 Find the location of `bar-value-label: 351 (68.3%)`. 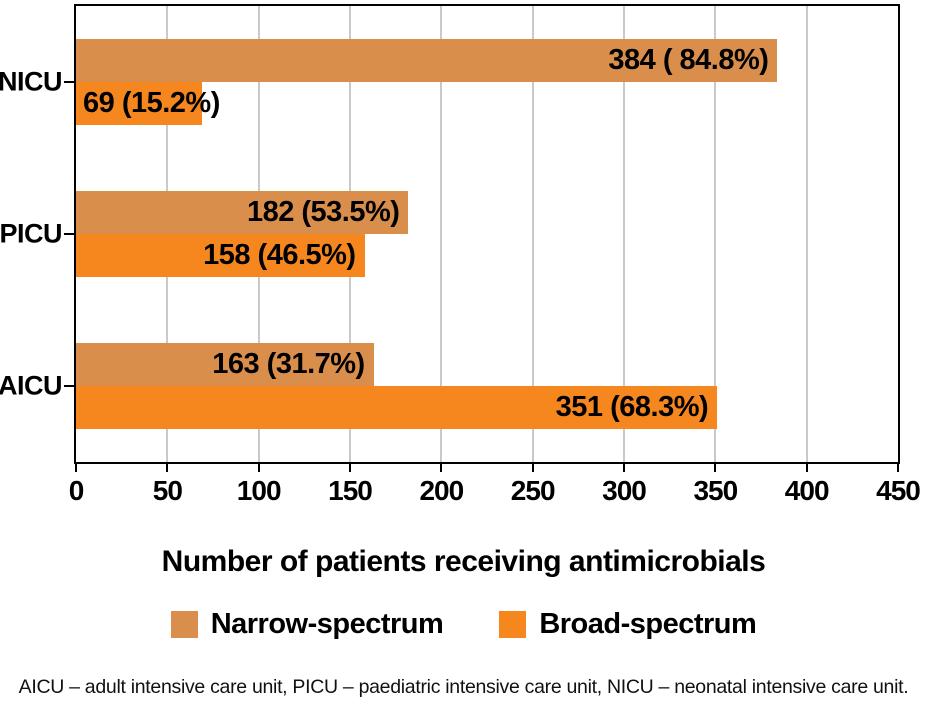

bar-value-label: 351 (68.3%) is located at coordinates (632, 407).